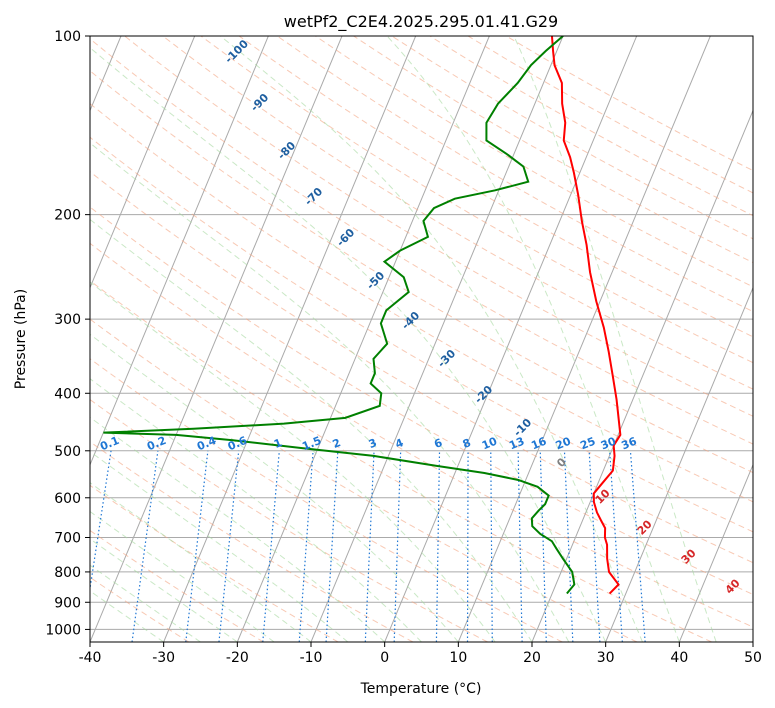  I want to click on y-tick-label: 700, so click(67, 539).